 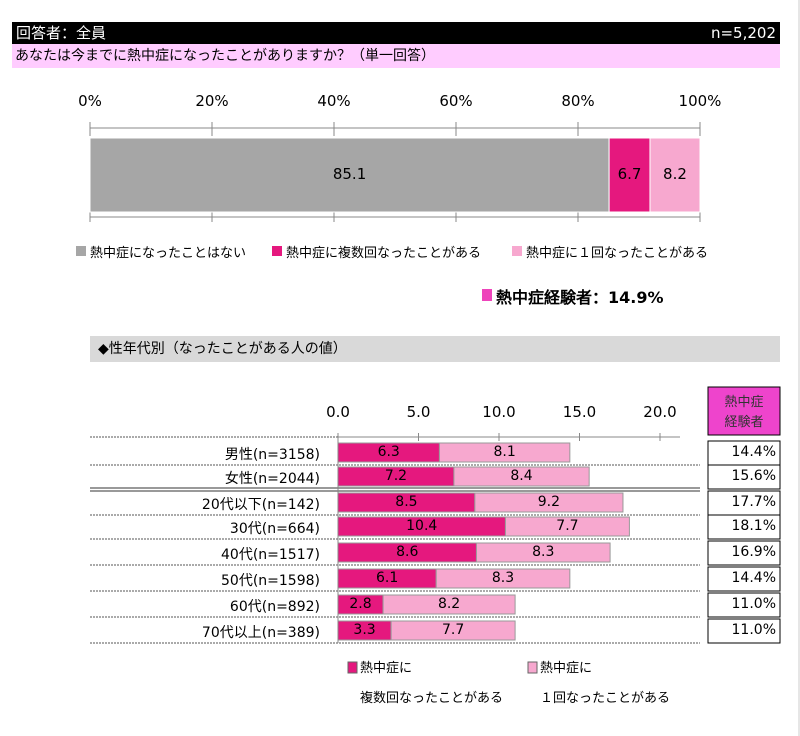 I want to click on total-value: 18.1%, so click(x=753, y=526).